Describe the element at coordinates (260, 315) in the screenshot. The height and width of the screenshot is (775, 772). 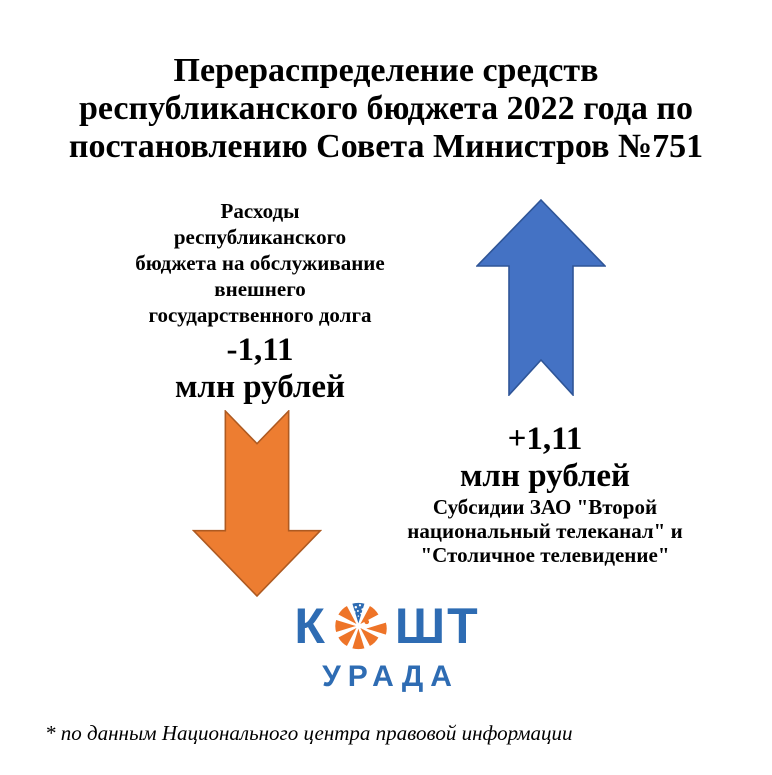
I see `expense-label-line: государственного долга` at that location.